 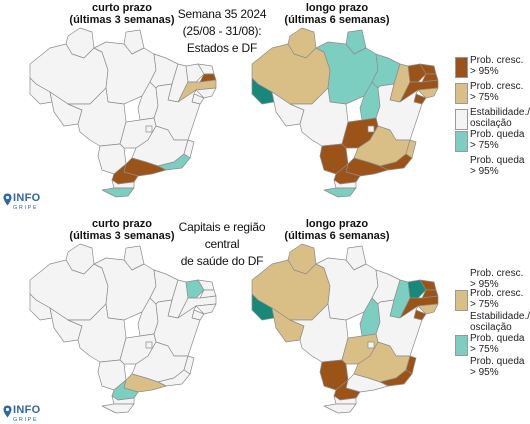 I want to click on top-right-title: longo prazo (últimas 6 semanas), so click(x=337, y=14).